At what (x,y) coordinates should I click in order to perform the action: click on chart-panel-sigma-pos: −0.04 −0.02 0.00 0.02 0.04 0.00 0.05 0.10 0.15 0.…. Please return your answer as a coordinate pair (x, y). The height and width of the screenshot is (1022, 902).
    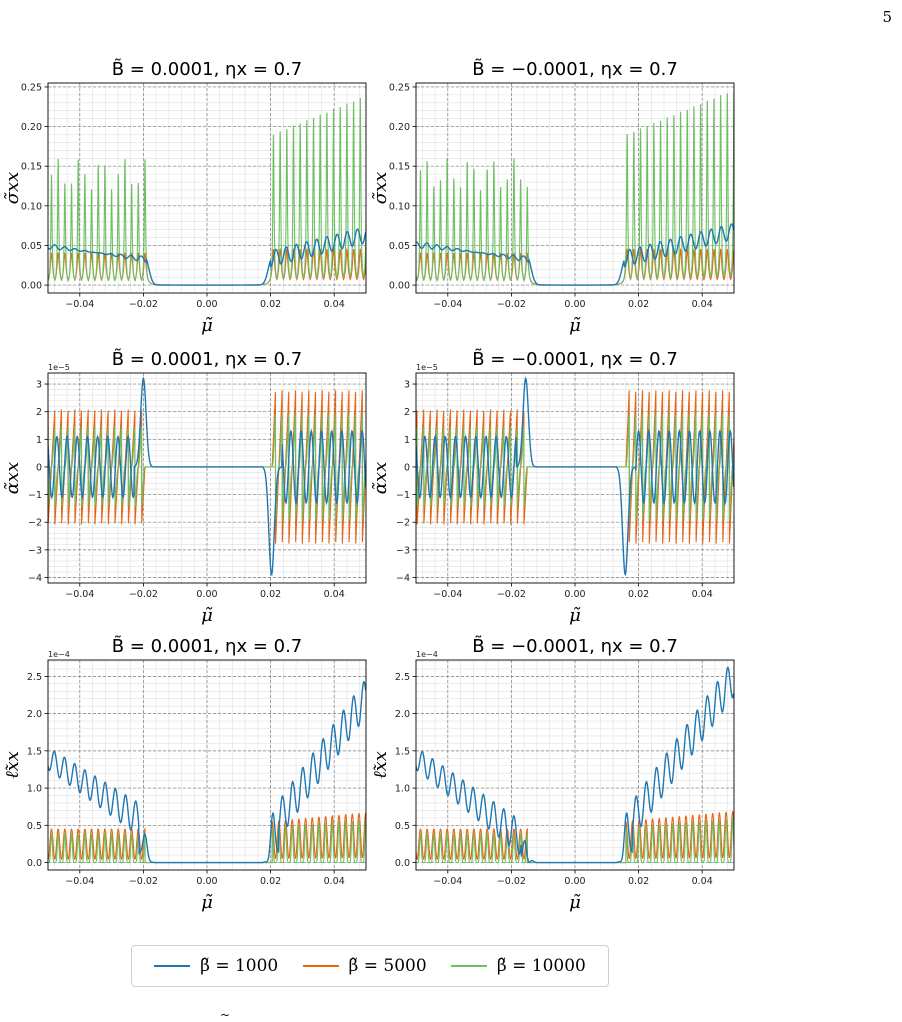
    Looking at the image, I should click on (183, 200).